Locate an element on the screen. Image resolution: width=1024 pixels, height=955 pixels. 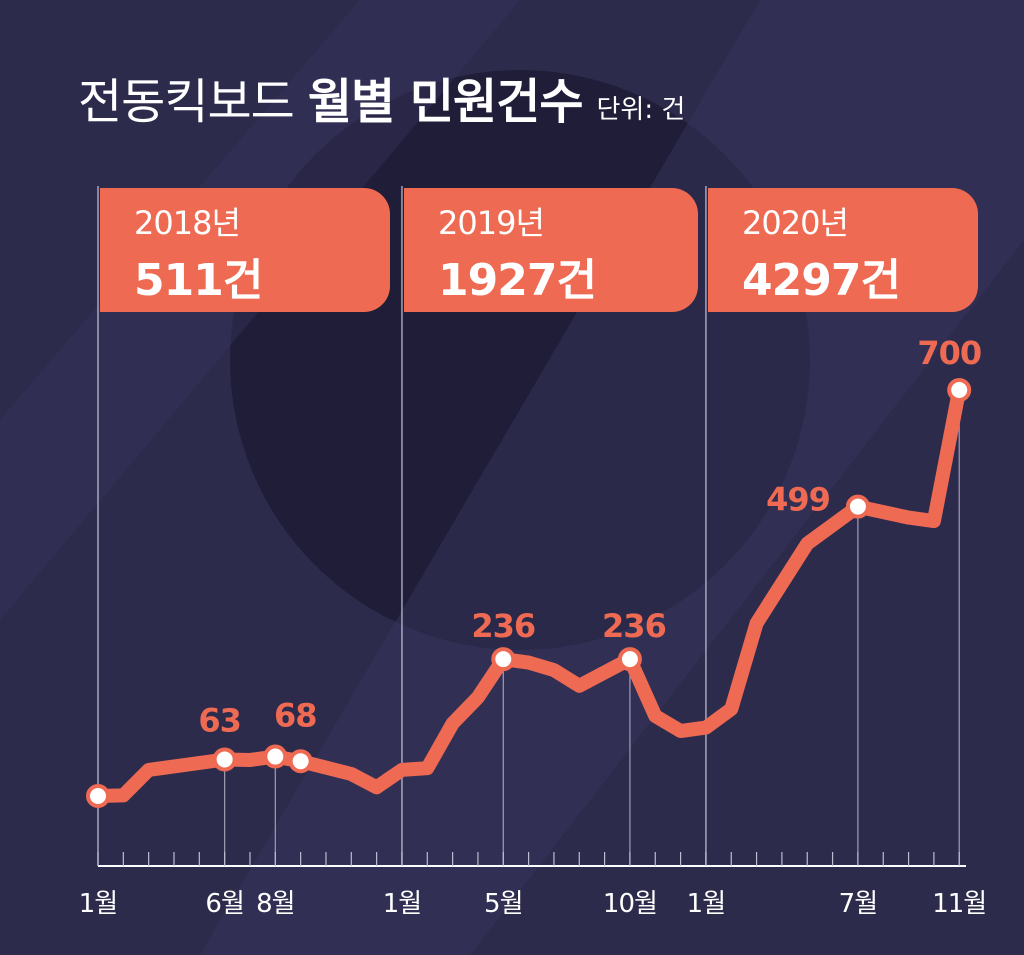
chart-title: 전동킥보드 월별 민원건수 단위: 건 is located at coordinates (381, 97).